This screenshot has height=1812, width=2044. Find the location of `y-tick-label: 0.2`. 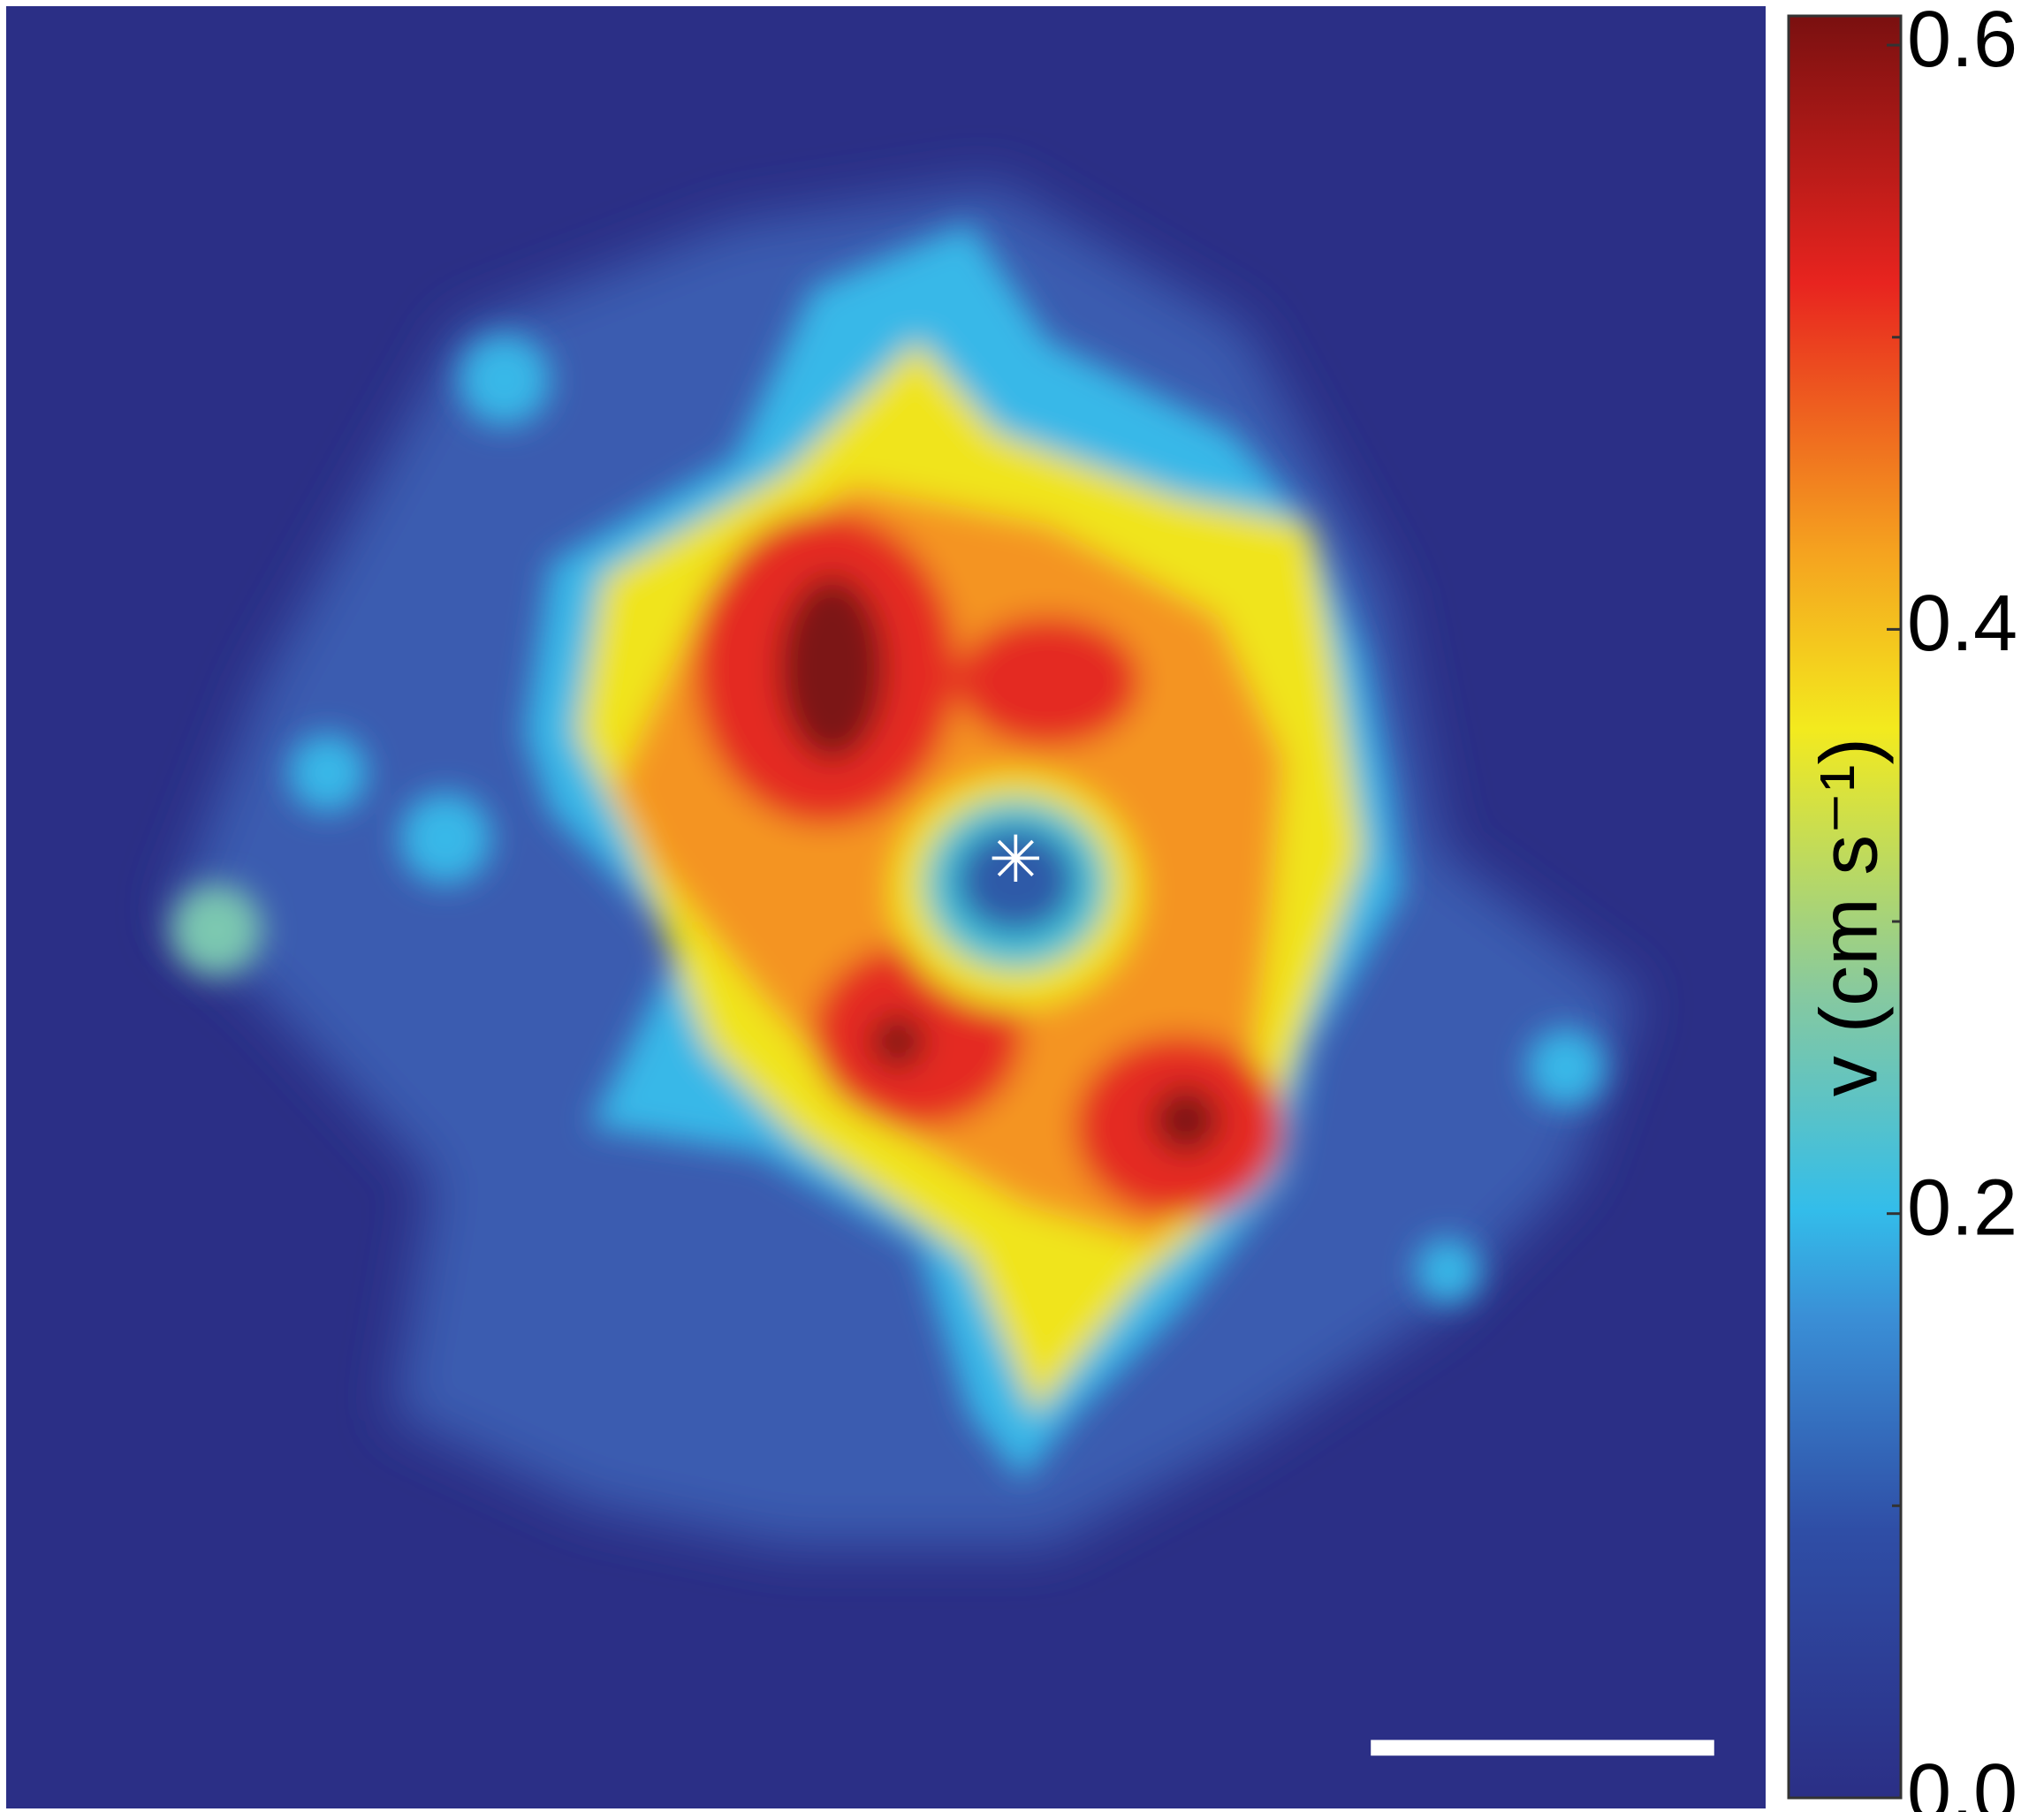

y-tick-label: 0.2 is located at coordinates (1962, 1208).